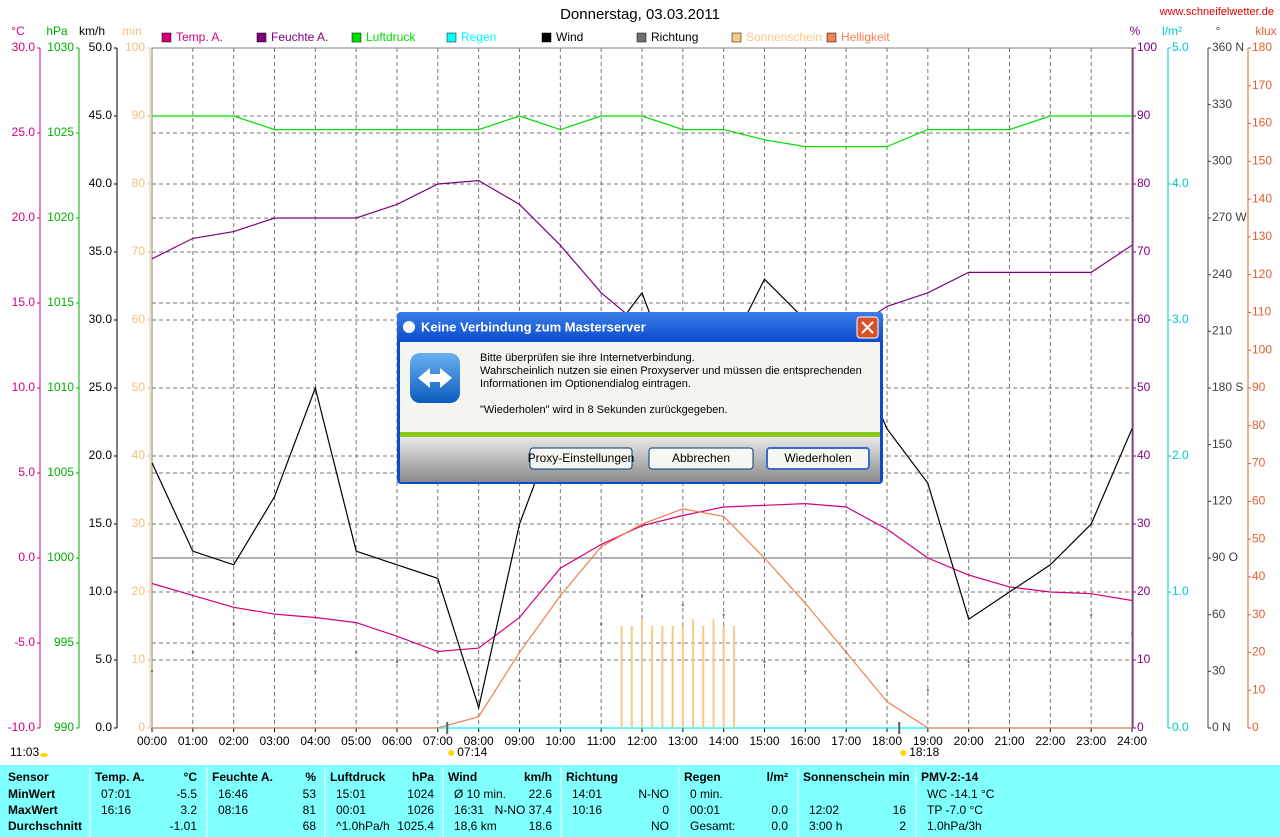 This screenshot has width=1280, height=837. I want to click on x-tick-label: 05:00, so click(356, 741).